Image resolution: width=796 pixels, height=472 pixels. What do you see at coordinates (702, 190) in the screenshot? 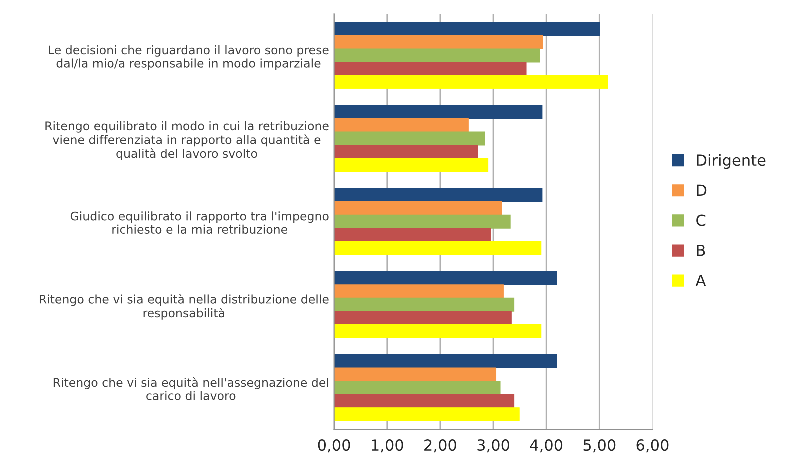
I see `legend-label: D` at bounding box center [702, 190].